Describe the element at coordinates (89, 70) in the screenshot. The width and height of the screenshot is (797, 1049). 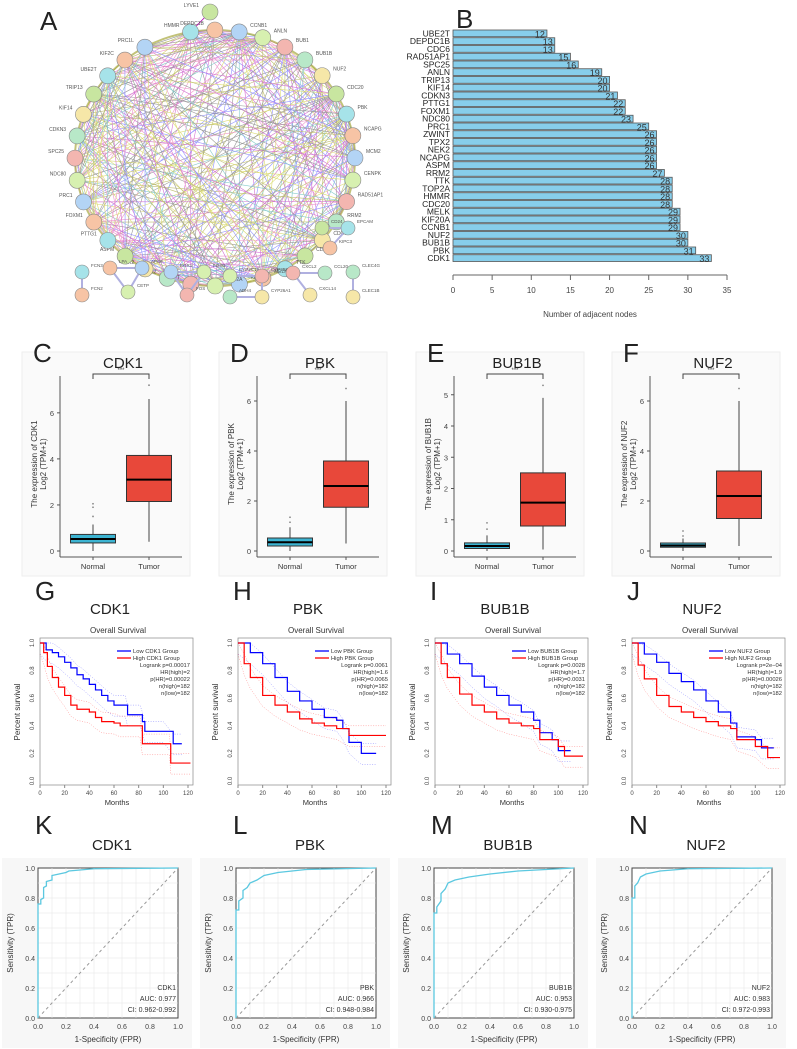
I see `node-label: UBE2T` at that location.